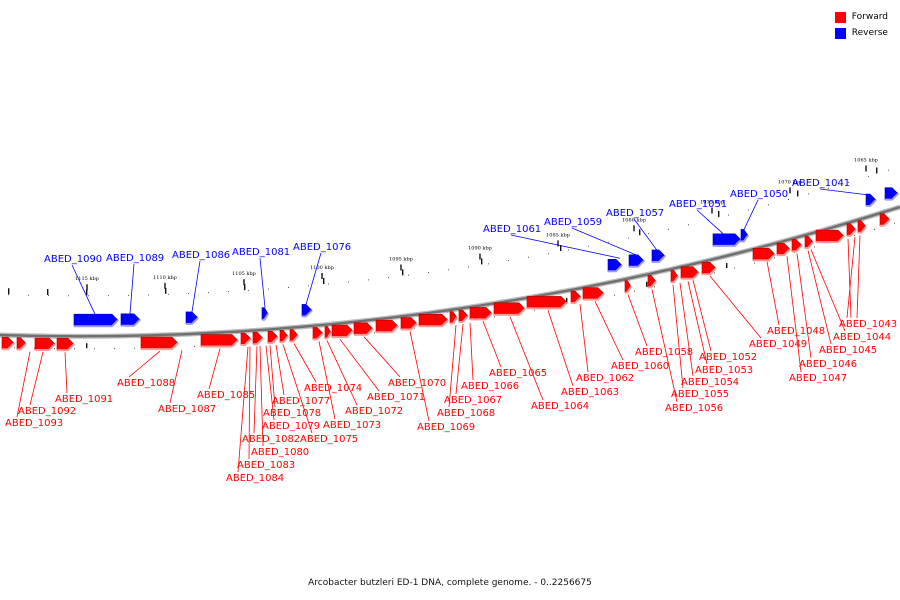 Image resolution: width=900 pixels, height=600 pixels. Describe the element at coordinates (518, 373) in the screenshot. I see `forward-gene-label: ABED_1065` at that location.